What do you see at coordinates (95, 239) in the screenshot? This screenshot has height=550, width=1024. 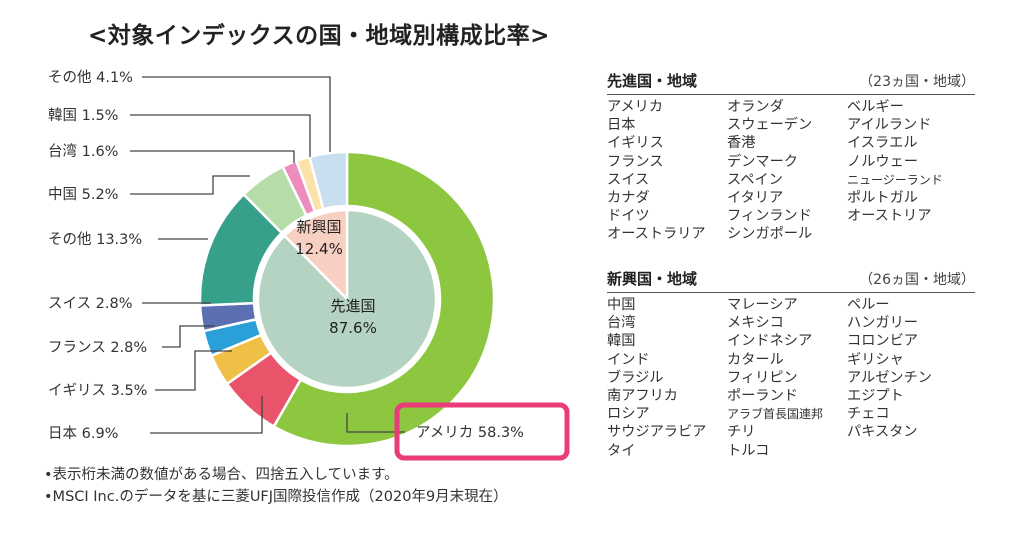 I see `slice-label: その他 13.3%` at bounding box center [95, 239].